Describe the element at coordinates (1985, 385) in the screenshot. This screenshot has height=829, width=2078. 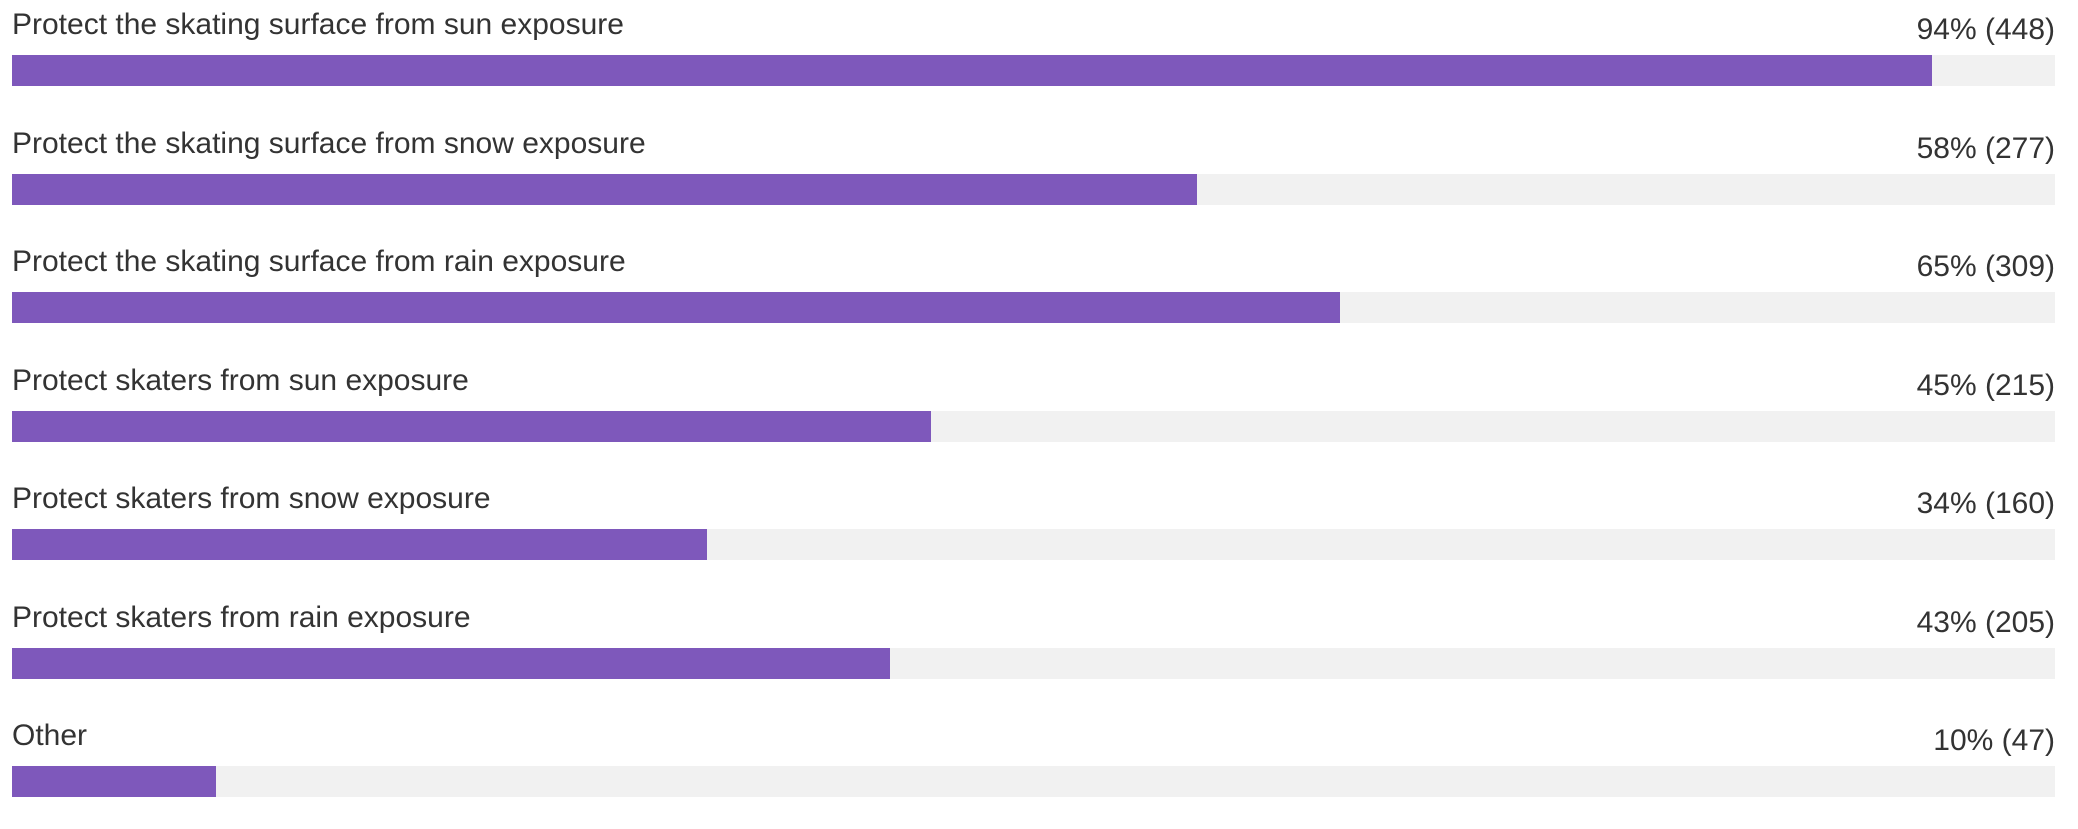
I see `value-label: 45% (215)` at that location.